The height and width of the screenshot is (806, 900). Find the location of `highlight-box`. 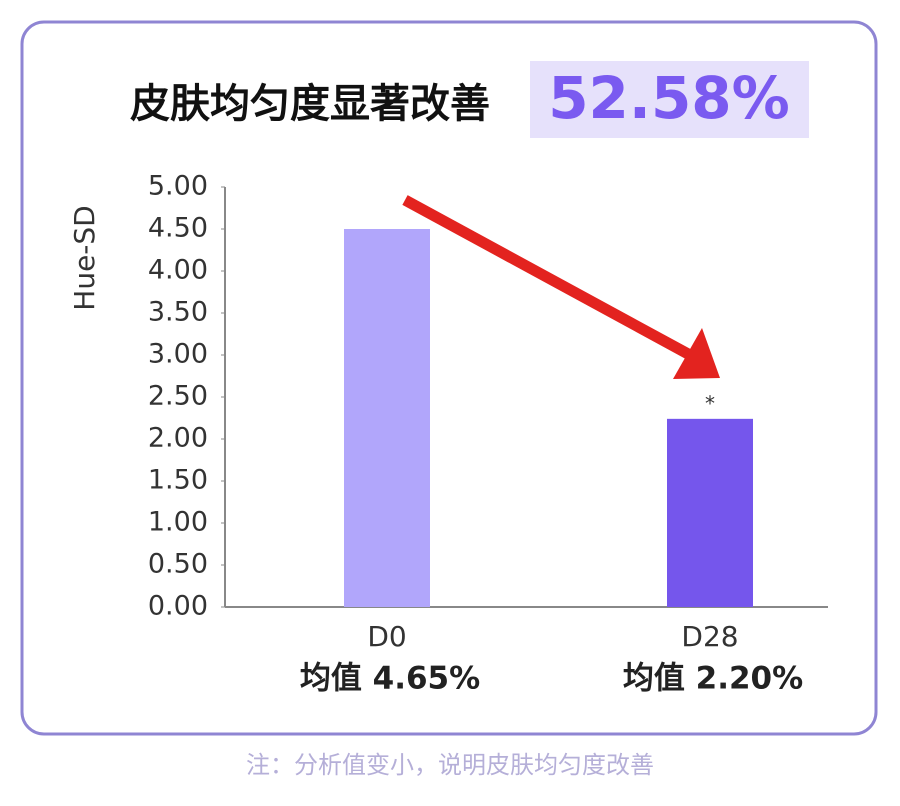

highlight-box is located at coordinates (669, 99).